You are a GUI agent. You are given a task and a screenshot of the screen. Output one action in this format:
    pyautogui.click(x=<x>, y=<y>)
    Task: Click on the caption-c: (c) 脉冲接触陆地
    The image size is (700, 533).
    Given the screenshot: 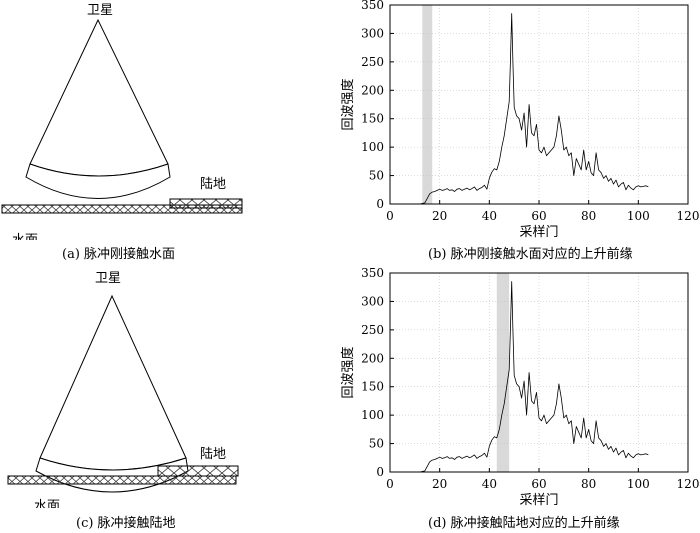 What is the action you would take?
    pyautogui.click(x=126, y=523)
    